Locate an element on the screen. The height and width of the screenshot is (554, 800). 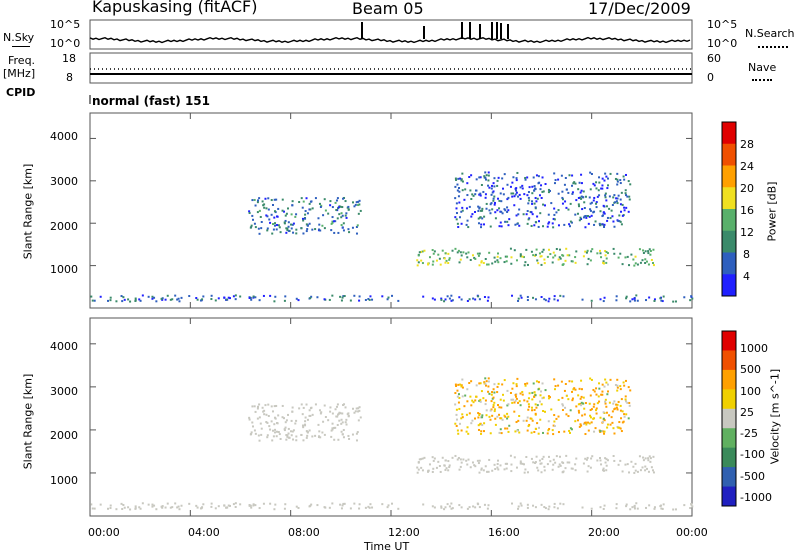
date-title: 17/Dec/2009 is located at coordinates (639, 9).